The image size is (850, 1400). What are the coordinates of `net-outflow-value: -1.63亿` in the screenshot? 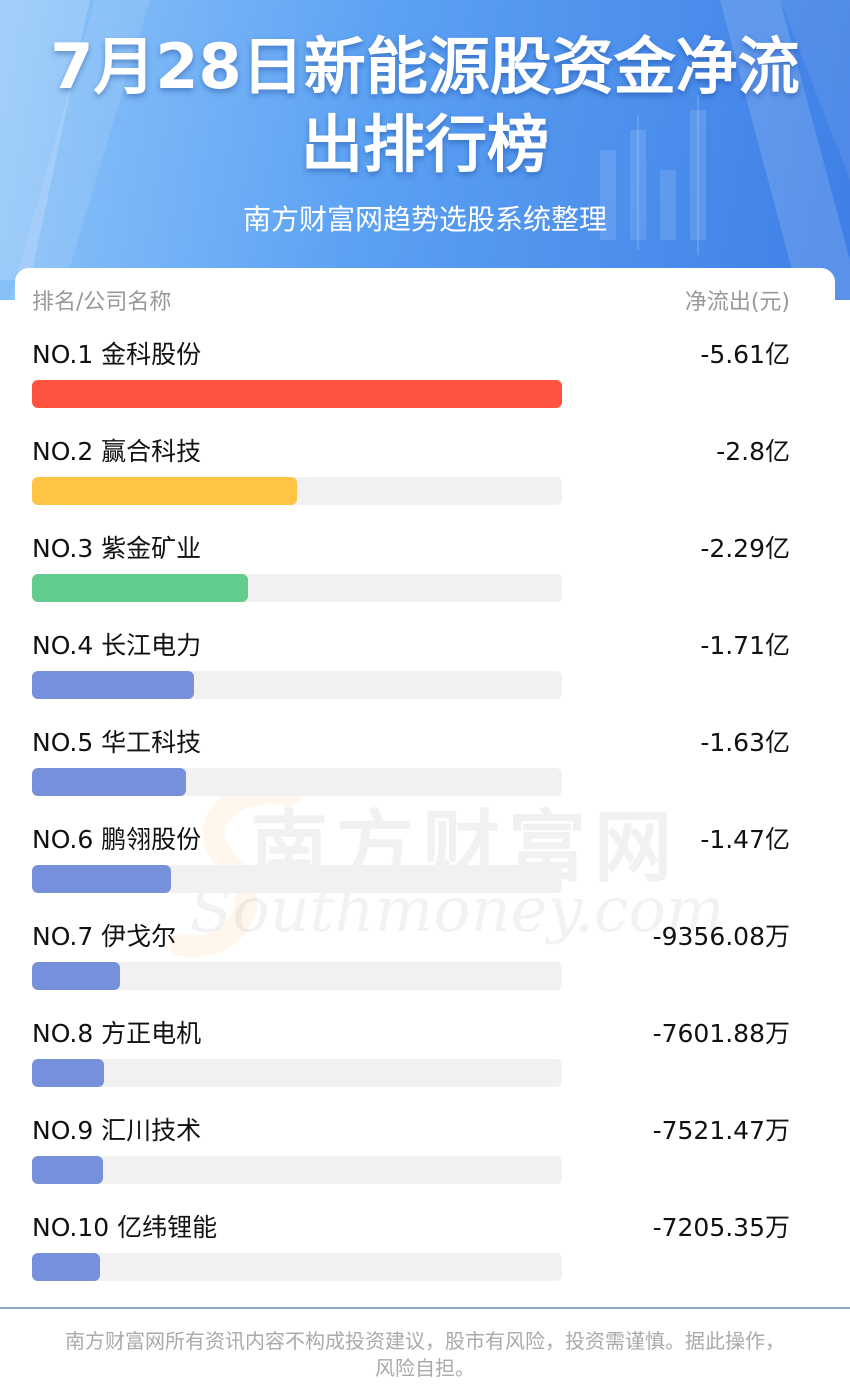 It's located at (745, 742).